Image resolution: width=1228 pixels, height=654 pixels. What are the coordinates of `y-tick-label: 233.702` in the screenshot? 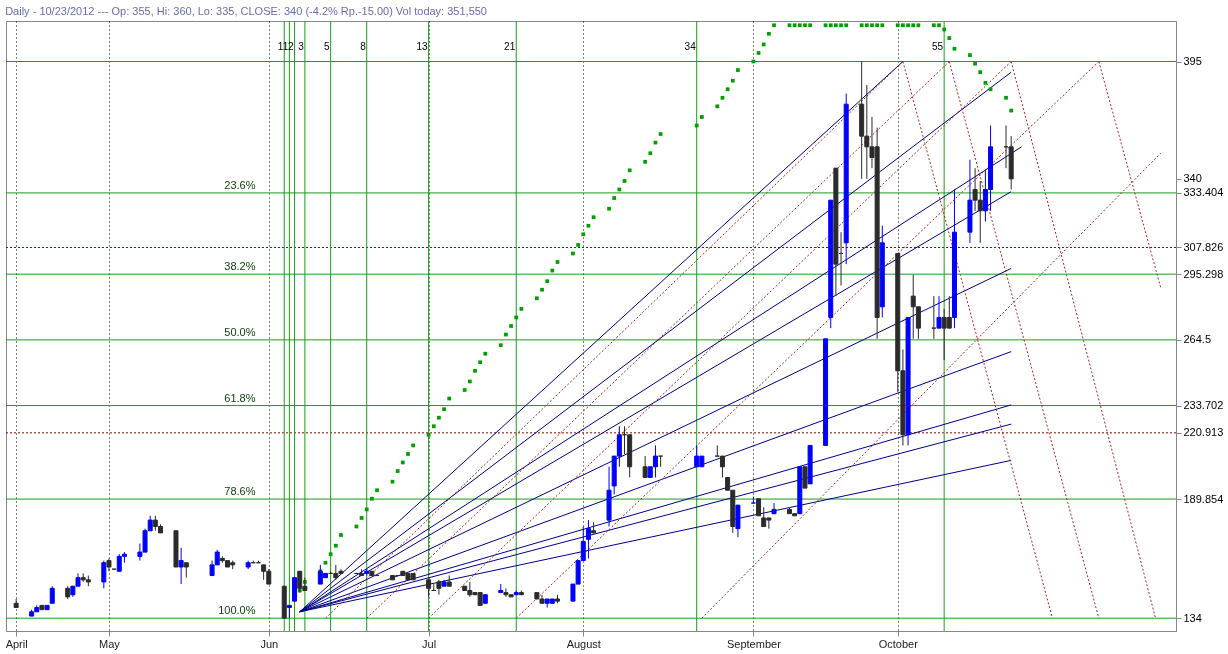 It's located at (1203, 405).